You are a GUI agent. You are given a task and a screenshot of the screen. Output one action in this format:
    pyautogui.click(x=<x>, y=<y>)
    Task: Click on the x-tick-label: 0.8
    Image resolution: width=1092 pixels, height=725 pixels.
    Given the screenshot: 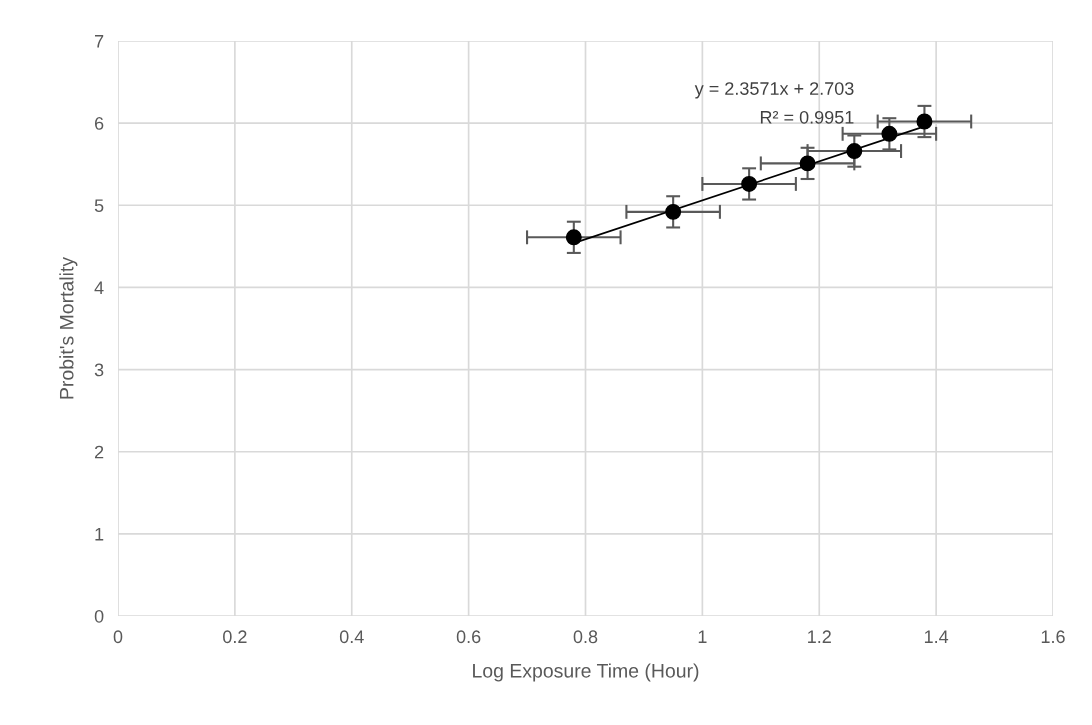 What is the action you would take?
    pyautogui.click(x=585, y=637)
    